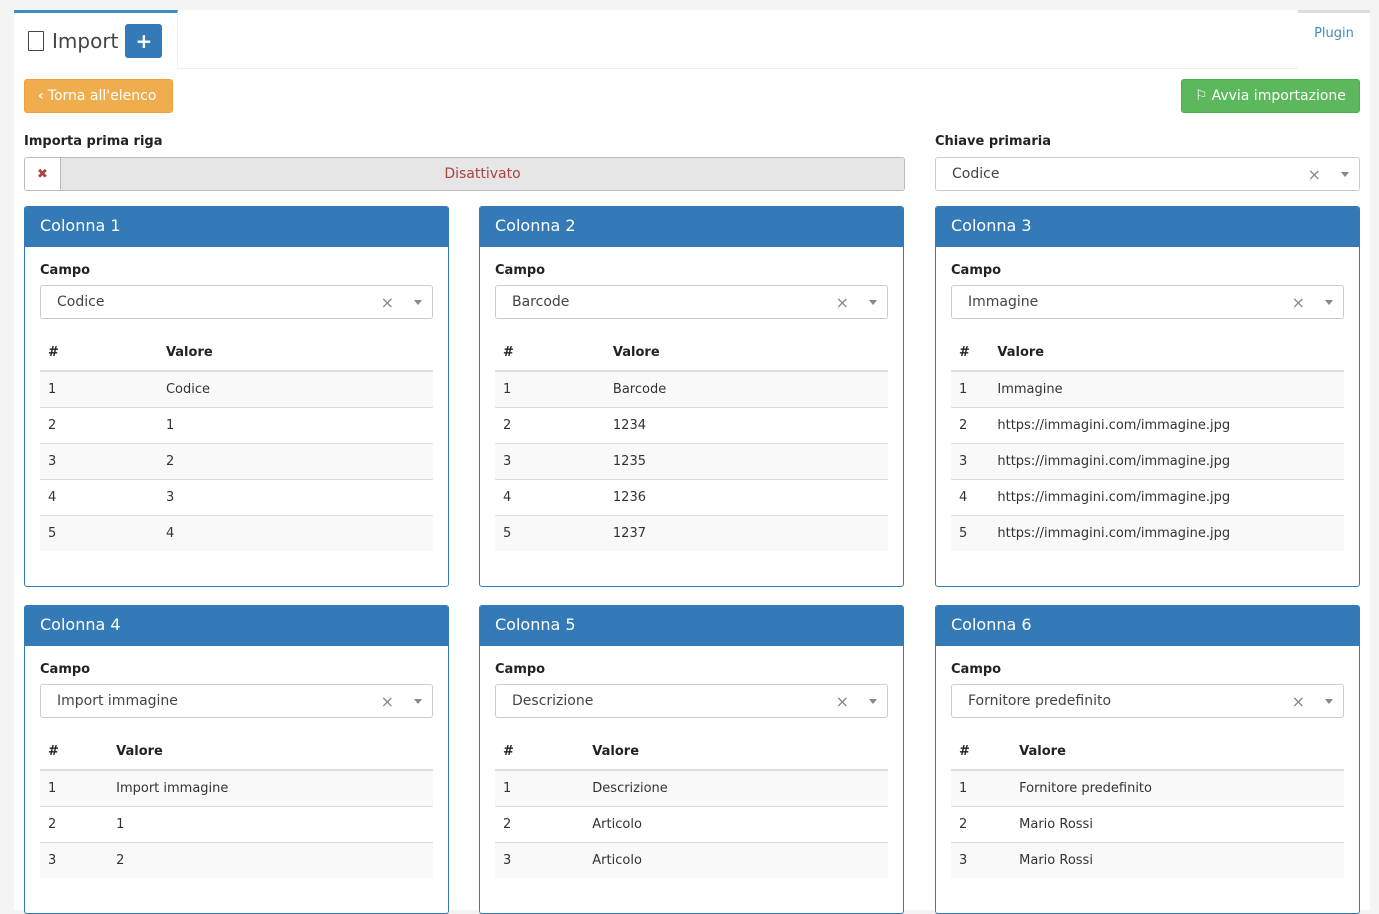  I want to click on table-row: 3 Articolo, so click(691, 859).